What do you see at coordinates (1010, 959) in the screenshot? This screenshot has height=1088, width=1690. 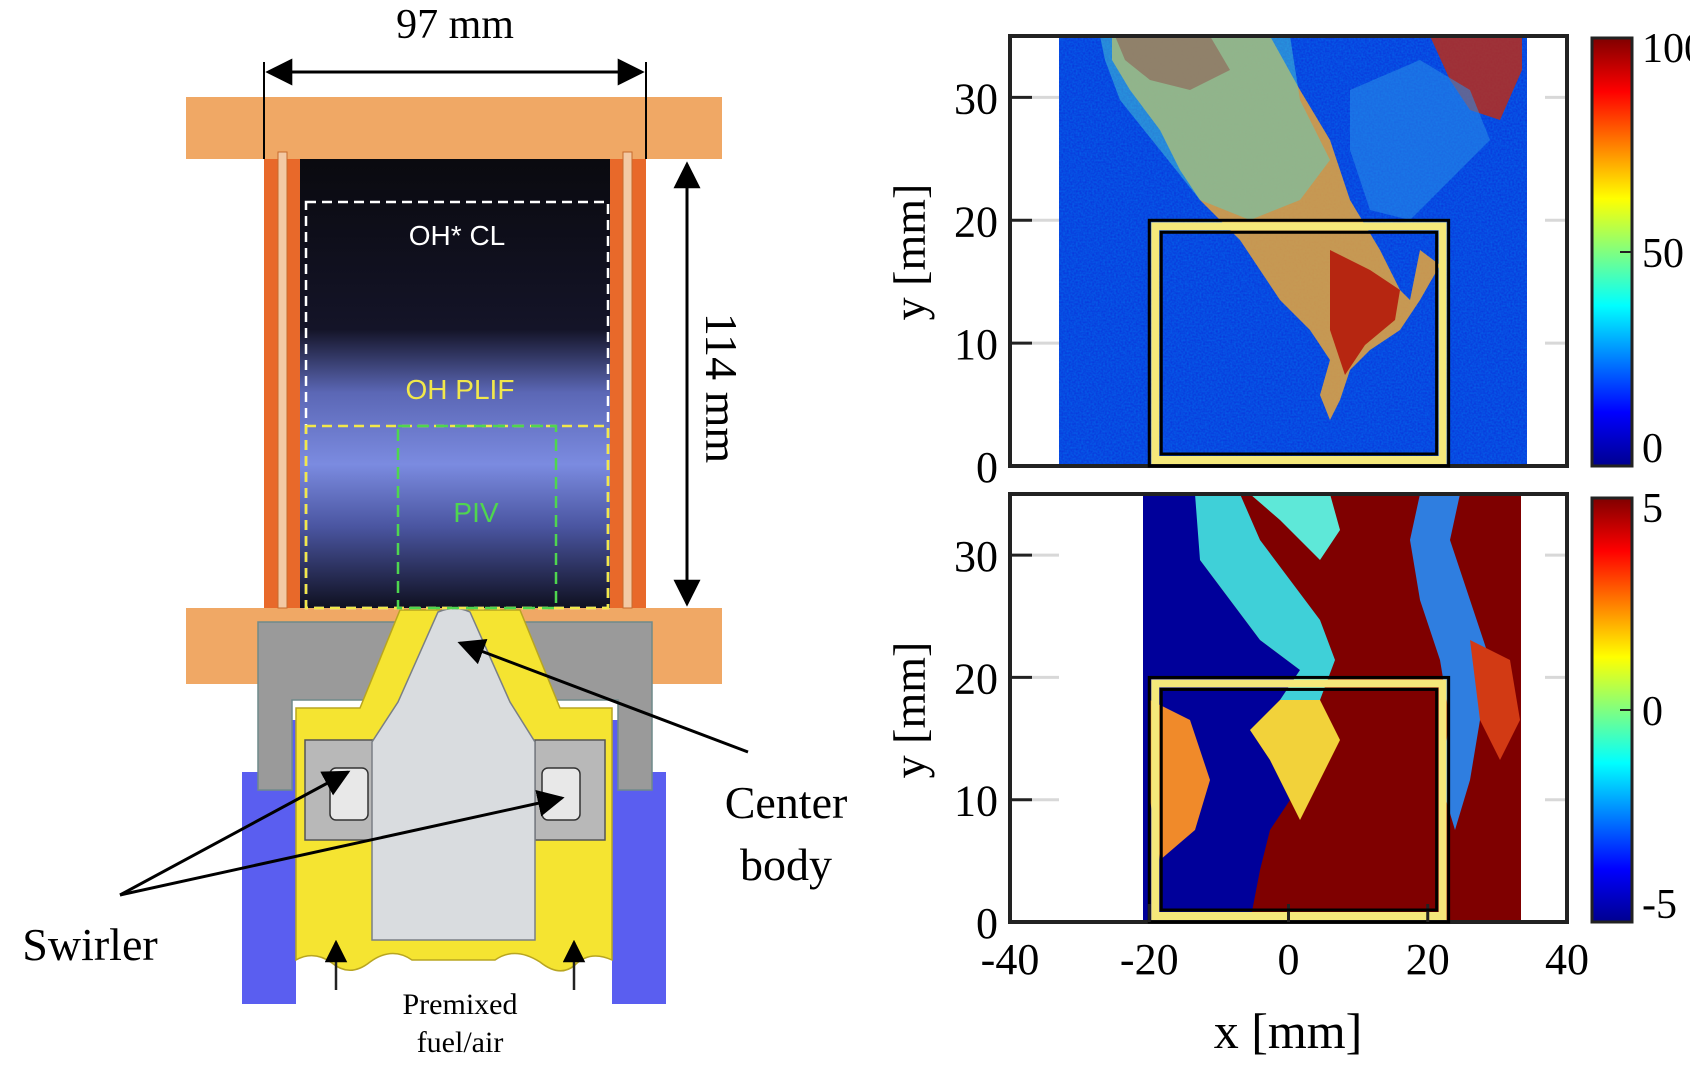 I see `bottom-x-tick-label: -40` at bounding box center [1010, 959].